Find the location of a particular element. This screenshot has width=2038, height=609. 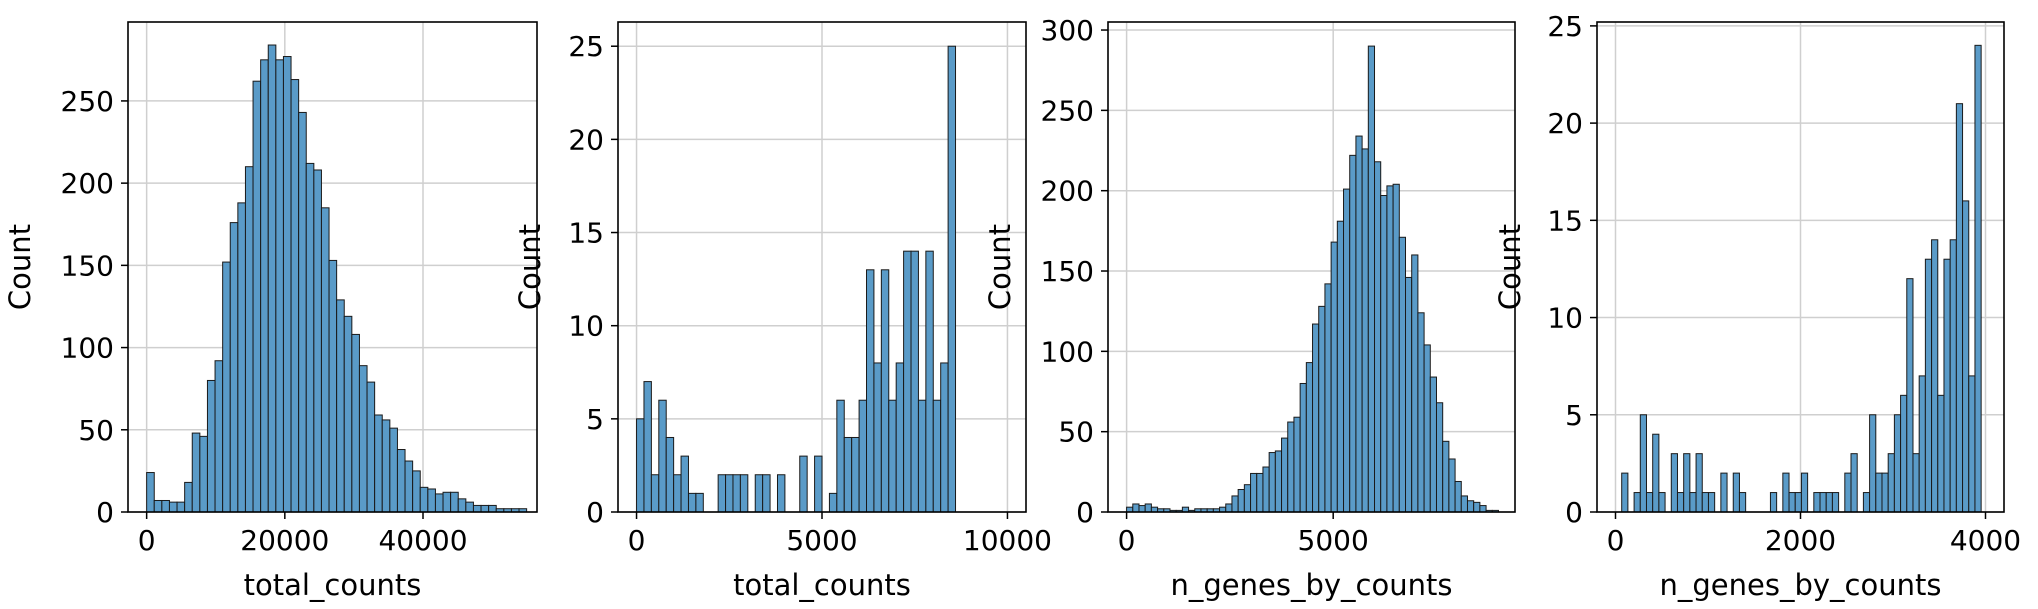

y-tick-label: 5 is located at coordinates (595, 419).